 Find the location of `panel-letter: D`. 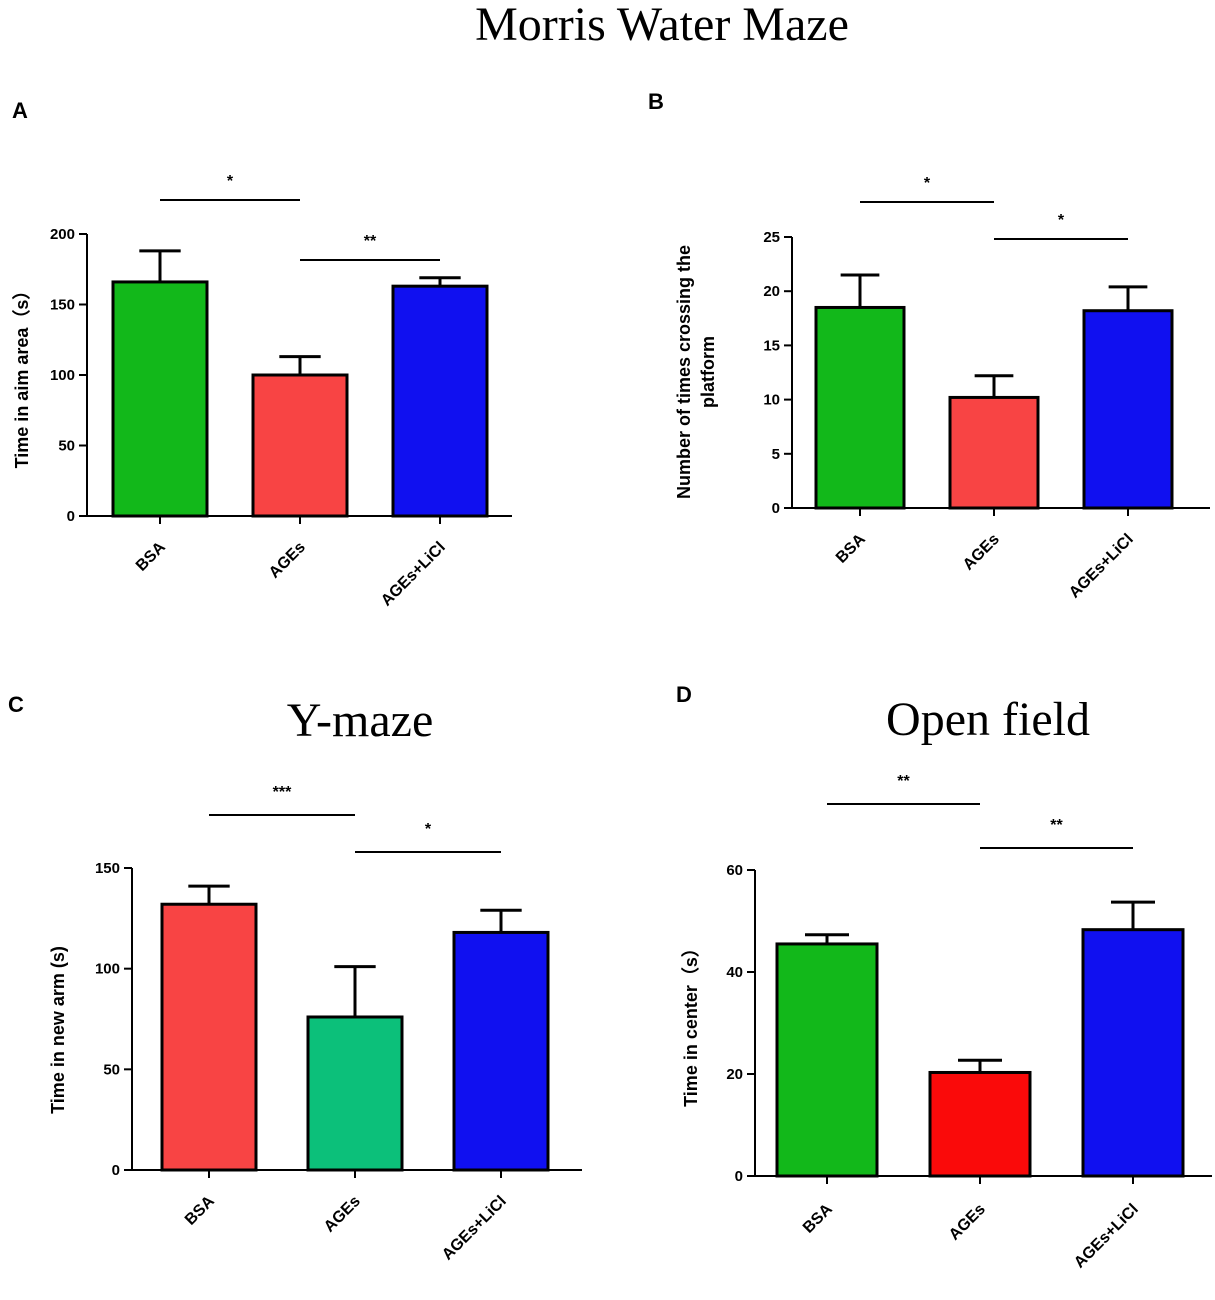

panel-letter: D is located at coordinates (684, 694).